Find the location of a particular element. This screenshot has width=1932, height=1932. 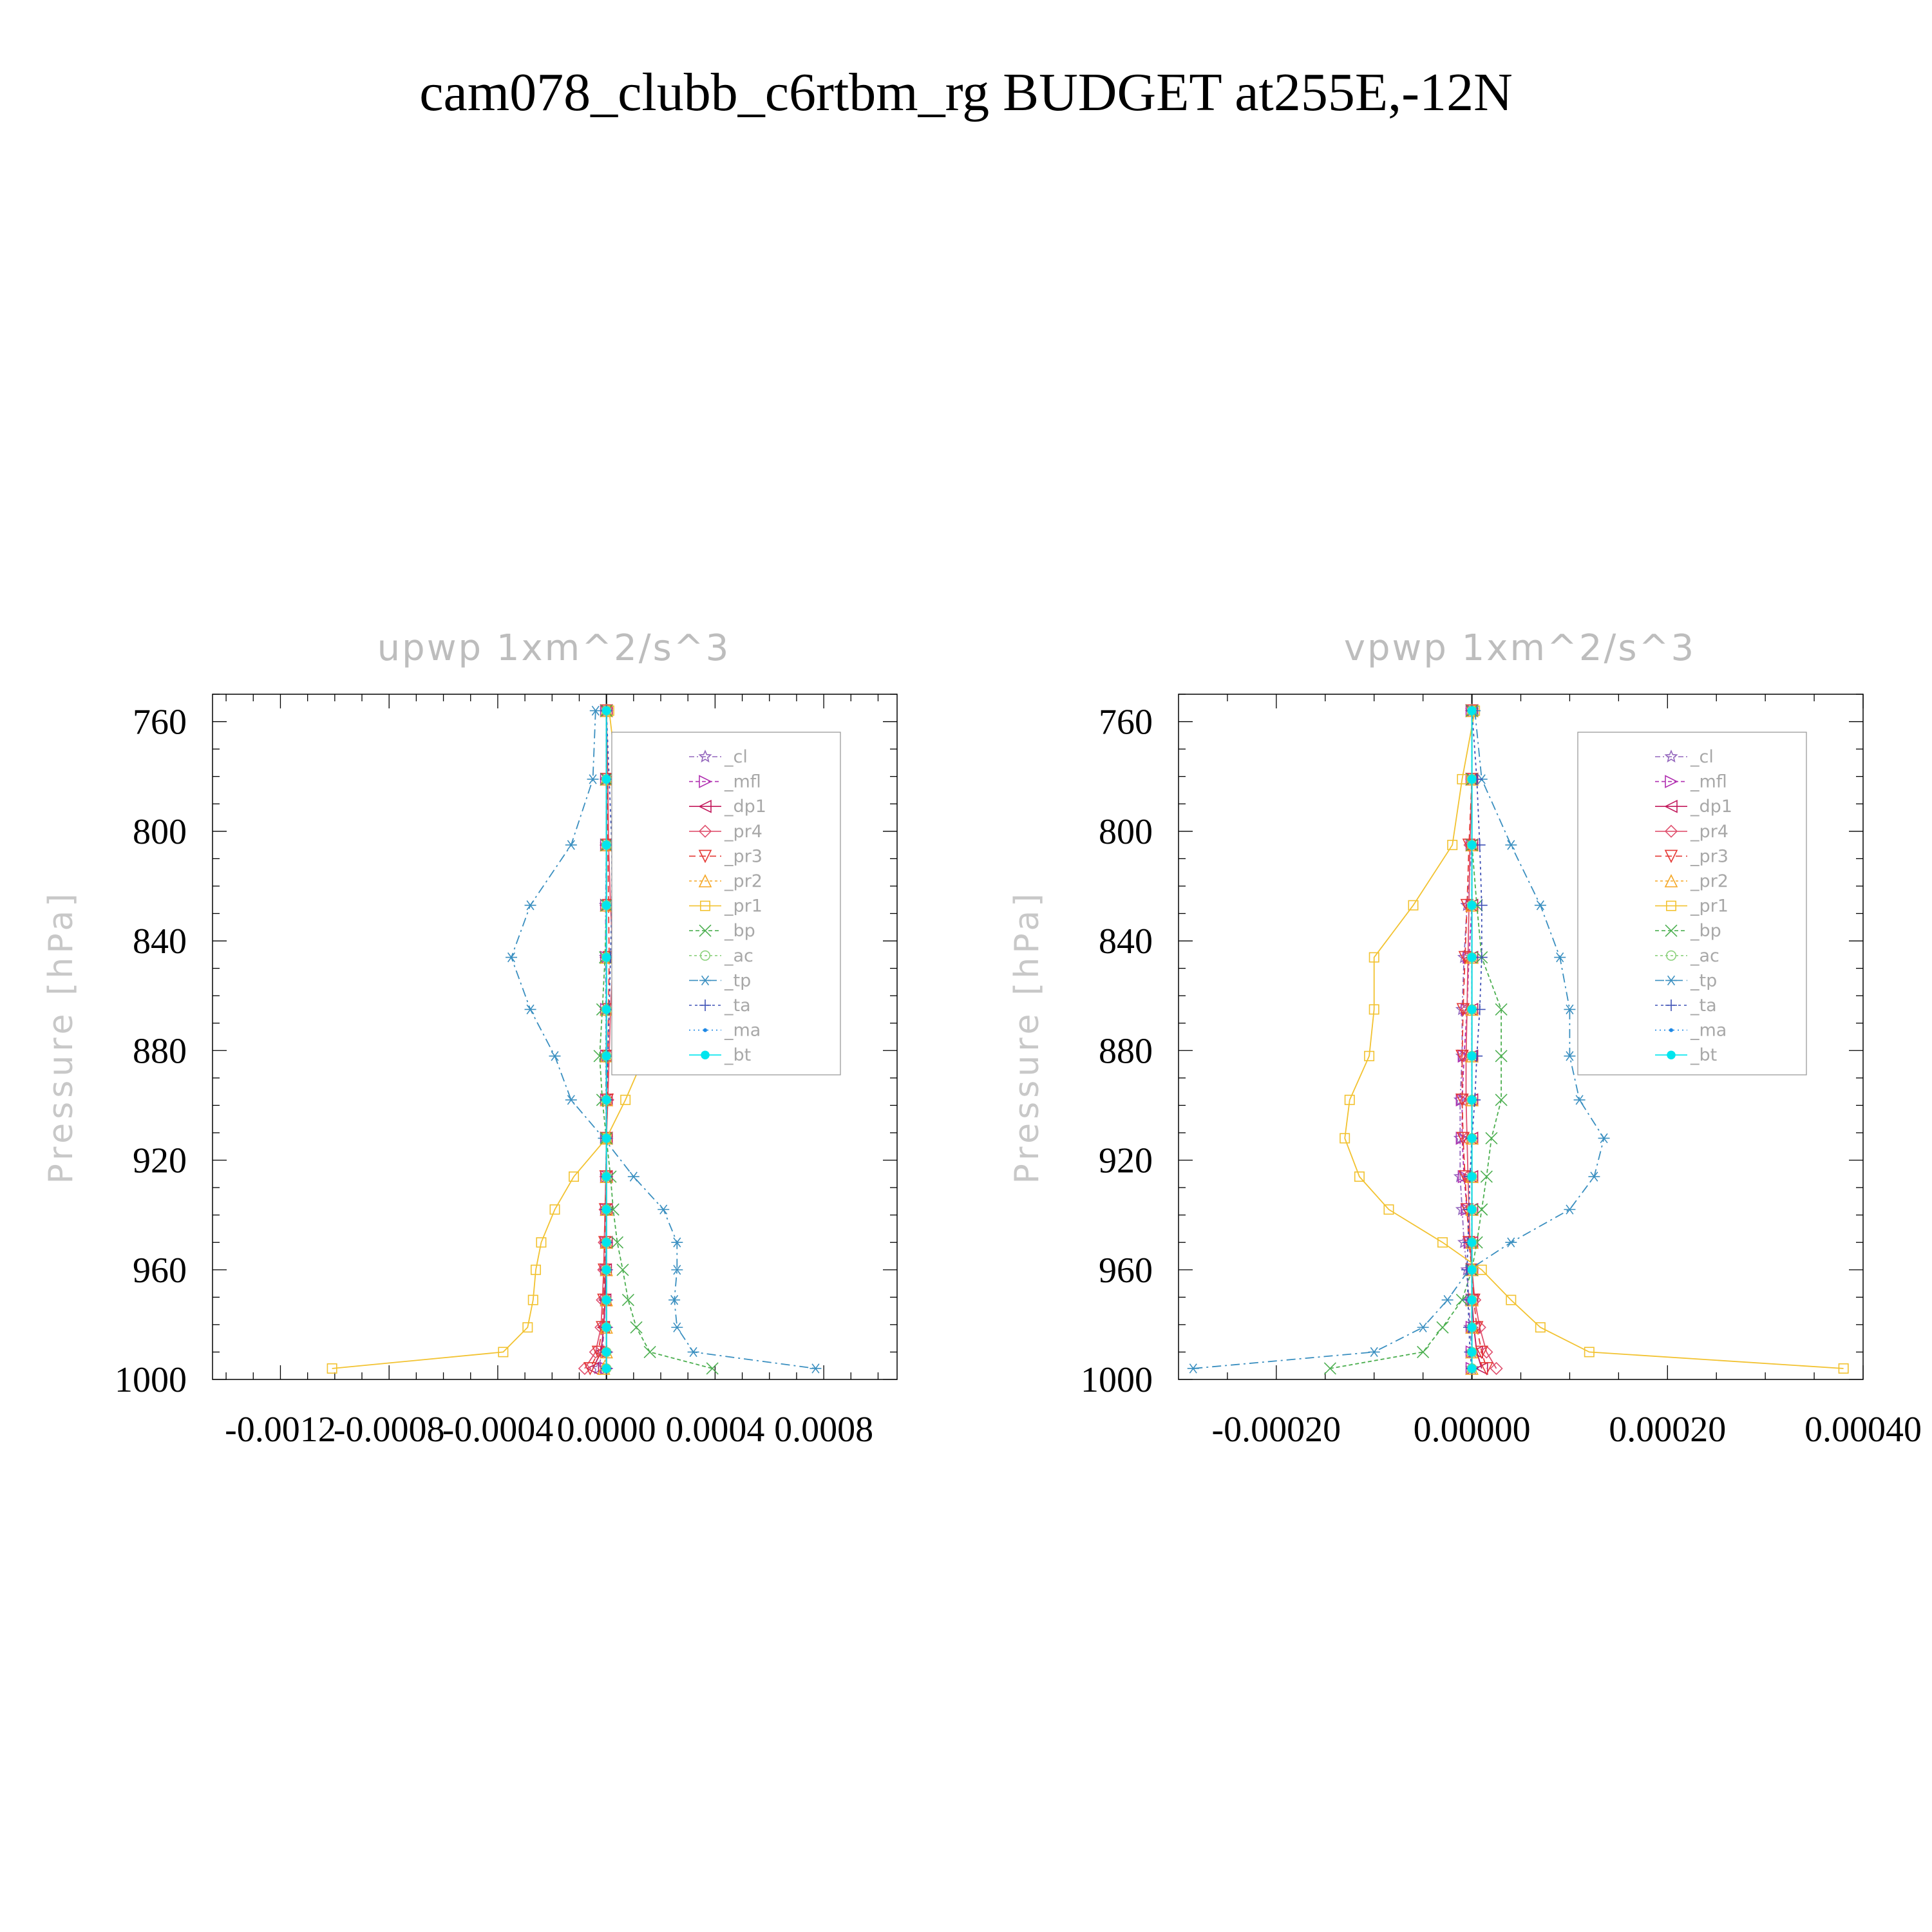

series-bt is located at coordinates (606, 1039).